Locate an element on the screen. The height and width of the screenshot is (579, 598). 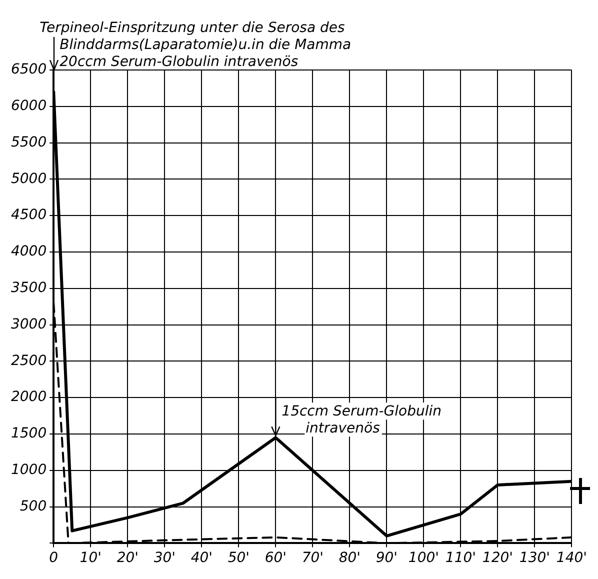
x-tick-label: 120' is located at coordinates (497, 558).